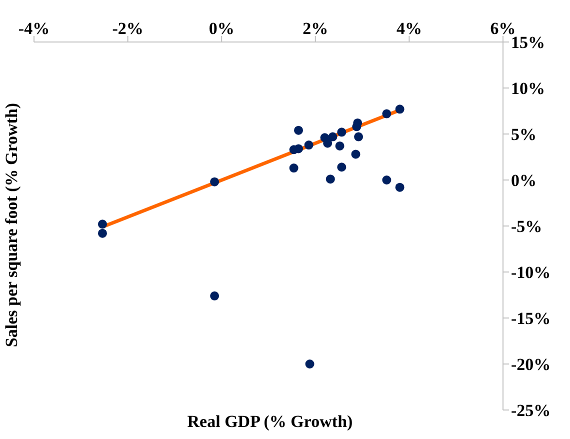 Image resolution: width=570 pixels, height=439 pixels. What do you see at coordinates (531, 318) in the screenshot?
I see `y-tick-label: -15%` at bounding box center [531, 318].